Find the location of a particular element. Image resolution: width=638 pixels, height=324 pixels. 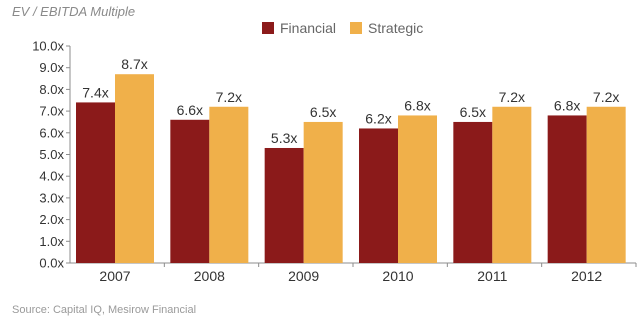

bar-financial-2010 is located at coordinates (378, 195).